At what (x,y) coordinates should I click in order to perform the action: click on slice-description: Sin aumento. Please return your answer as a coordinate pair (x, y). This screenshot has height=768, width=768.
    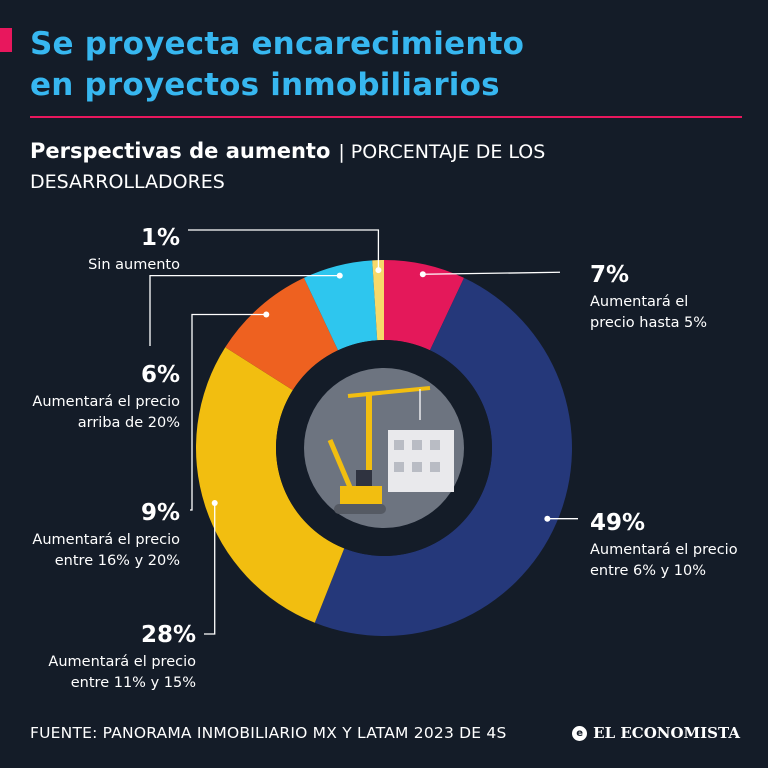
    Looking at the image, I should click on (134, 265).